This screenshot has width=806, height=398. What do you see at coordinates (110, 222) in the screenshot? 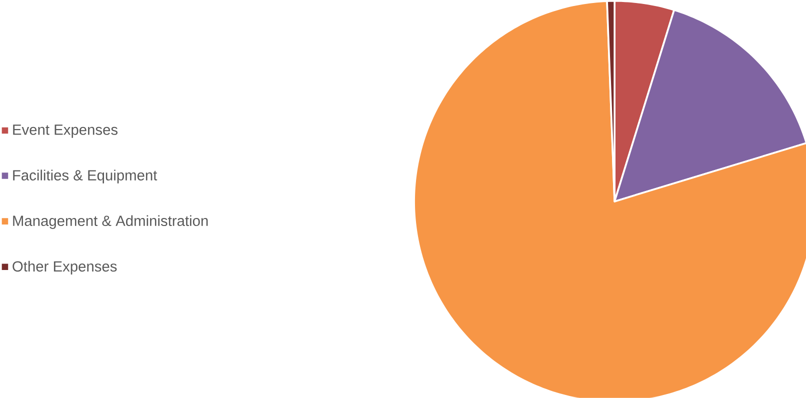
I see `legend-label: Management & Administration` at bounding box center [110, 222].